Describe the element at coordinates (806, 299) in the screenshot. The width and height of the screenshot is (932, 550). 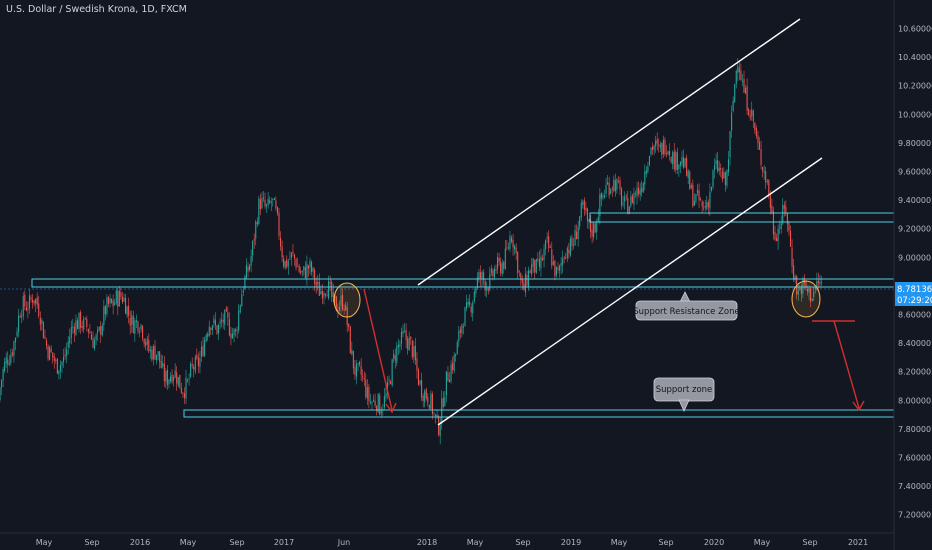
I see `highlight-ellipse-2020` at that location.